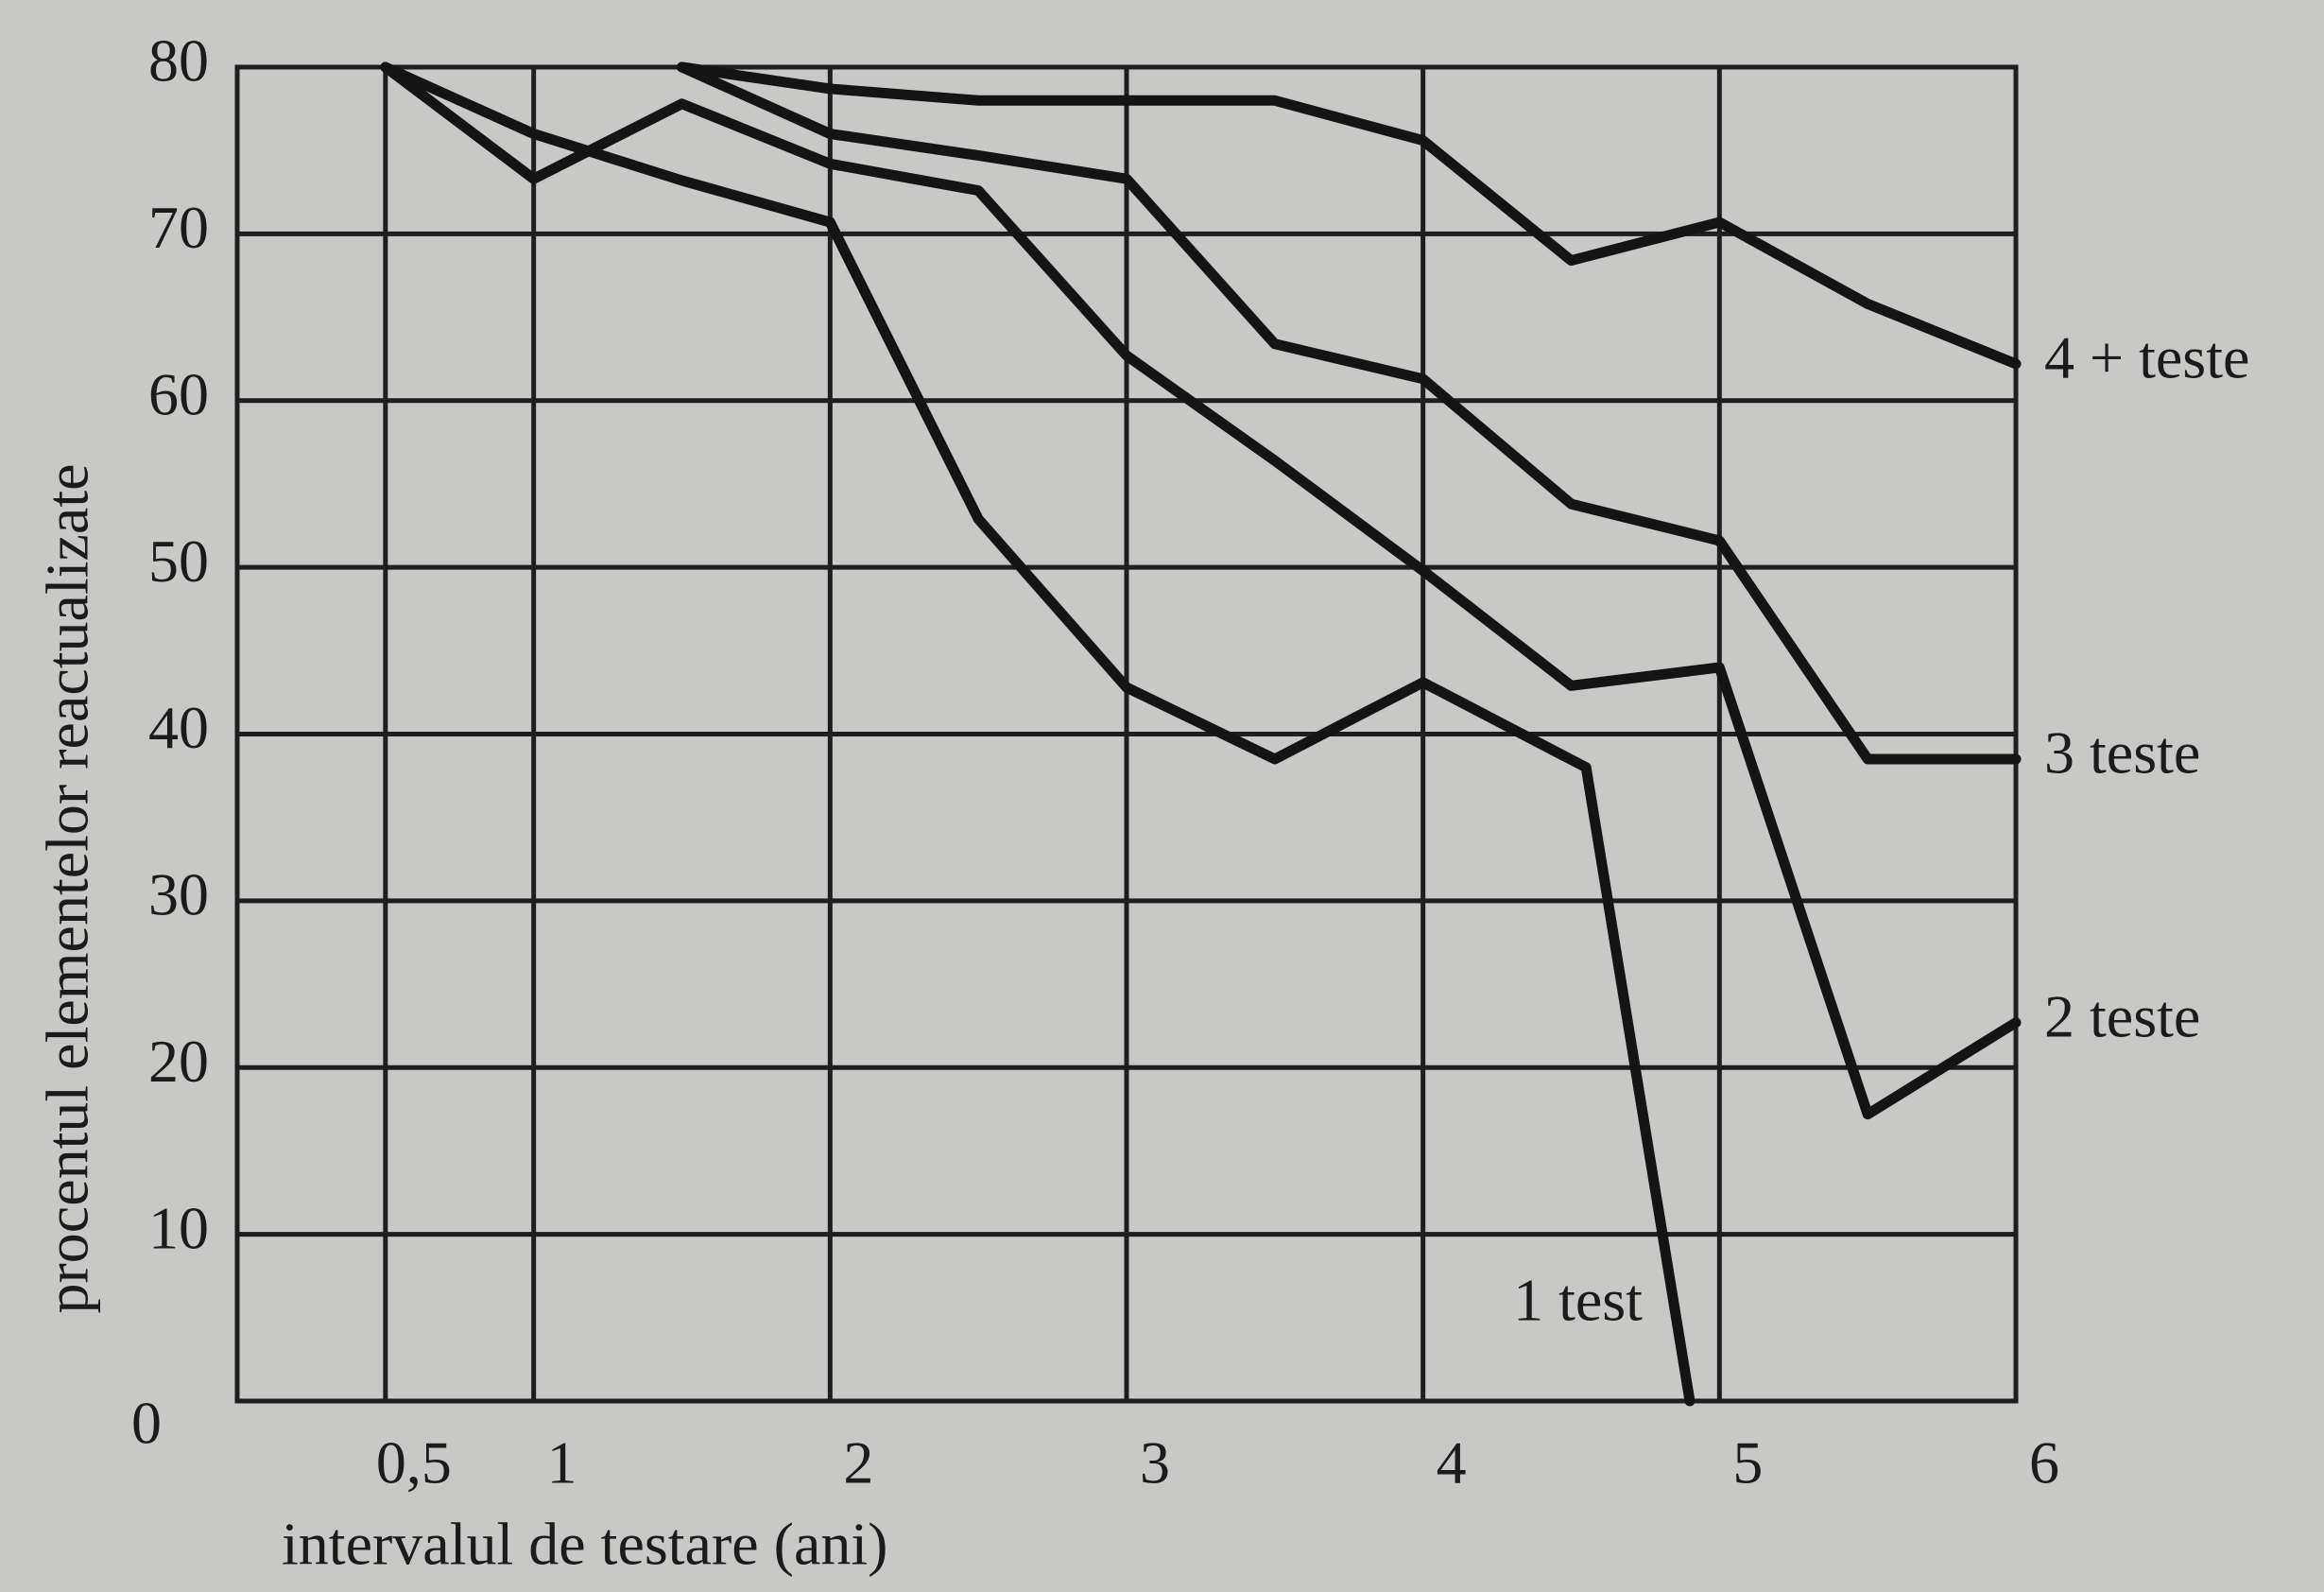  Describe the element at coordinates (179, 228) in the screenshot. I see `y-tick-label: 70` at that location.